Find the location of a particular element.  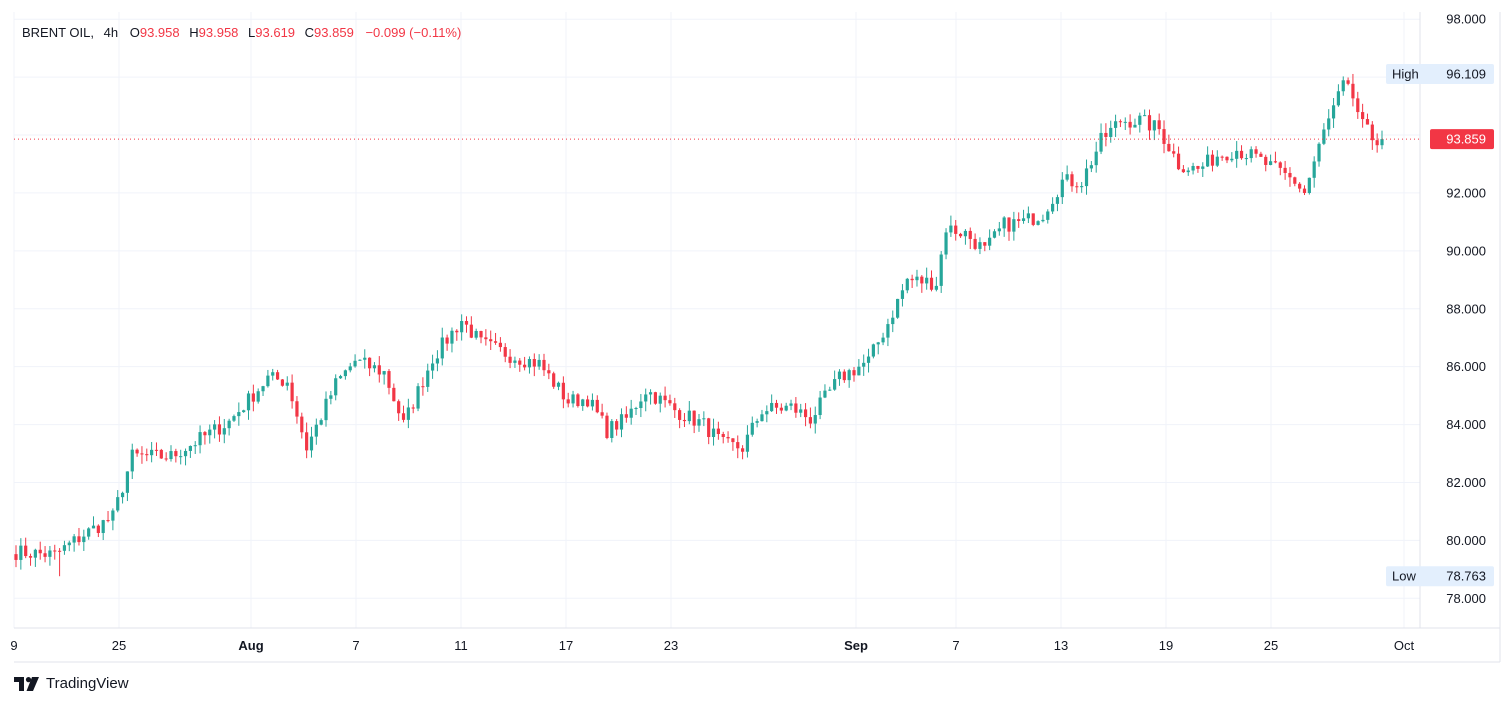

open-label: O is located at coordinates (134, 32).